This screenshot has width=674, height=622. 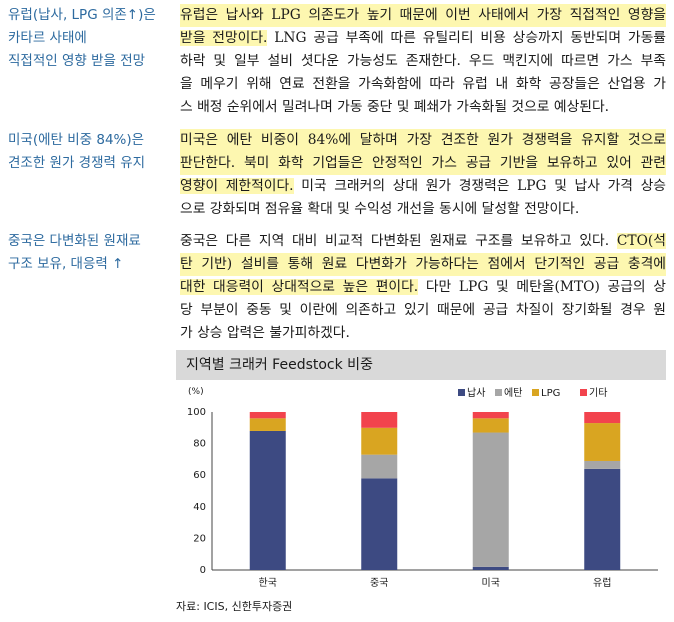 I want to click on side-heading: 중국은 다변화된 원재료 구조 보유, 대응력 ↑, so click(x=88, y=253).